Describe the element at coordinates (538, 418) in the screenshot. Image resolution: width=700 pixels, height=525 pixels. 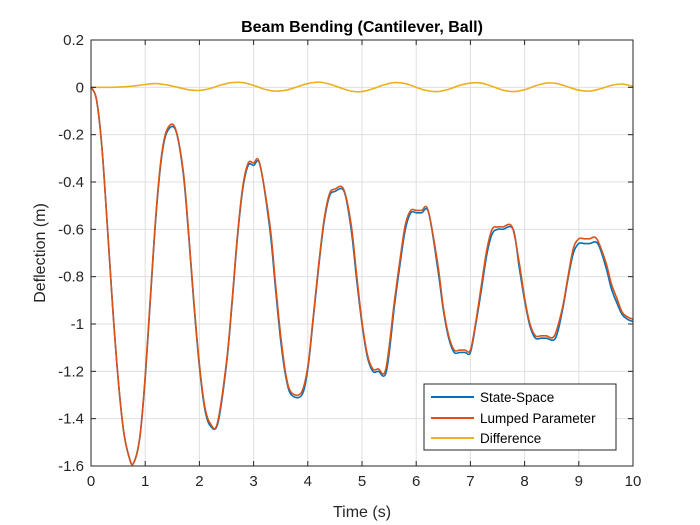
I see `legend-label-lumped-parameter: Lumped Parameter` at that location.